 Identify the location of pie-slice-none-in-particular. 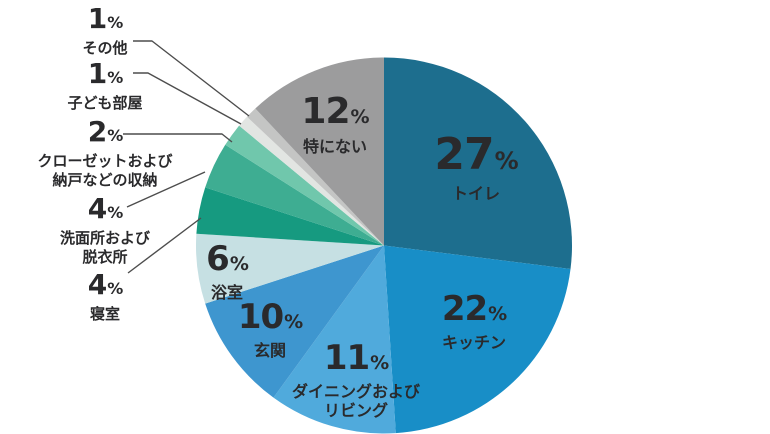
(319, 151).